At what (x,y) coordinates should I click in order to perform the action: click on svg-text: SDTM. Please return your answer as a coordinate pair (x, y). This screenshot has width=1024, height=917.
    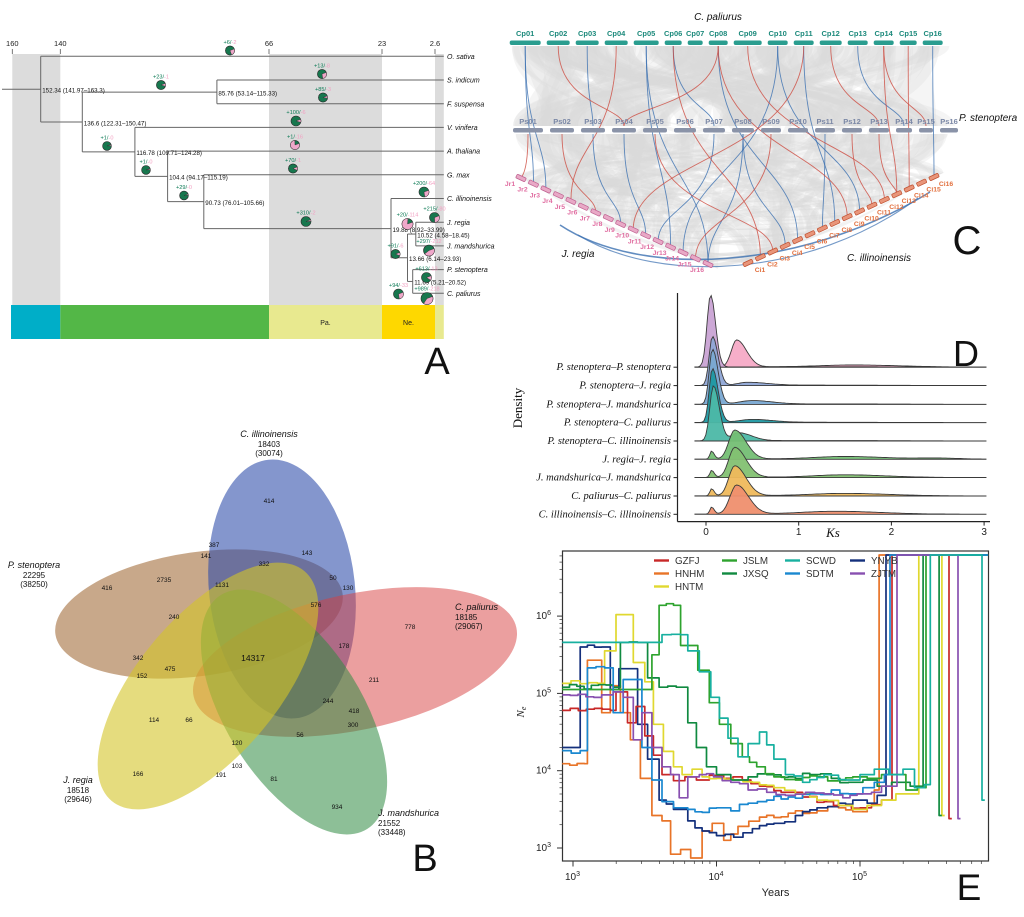
    Looking at the image, I should click on (820, 574).